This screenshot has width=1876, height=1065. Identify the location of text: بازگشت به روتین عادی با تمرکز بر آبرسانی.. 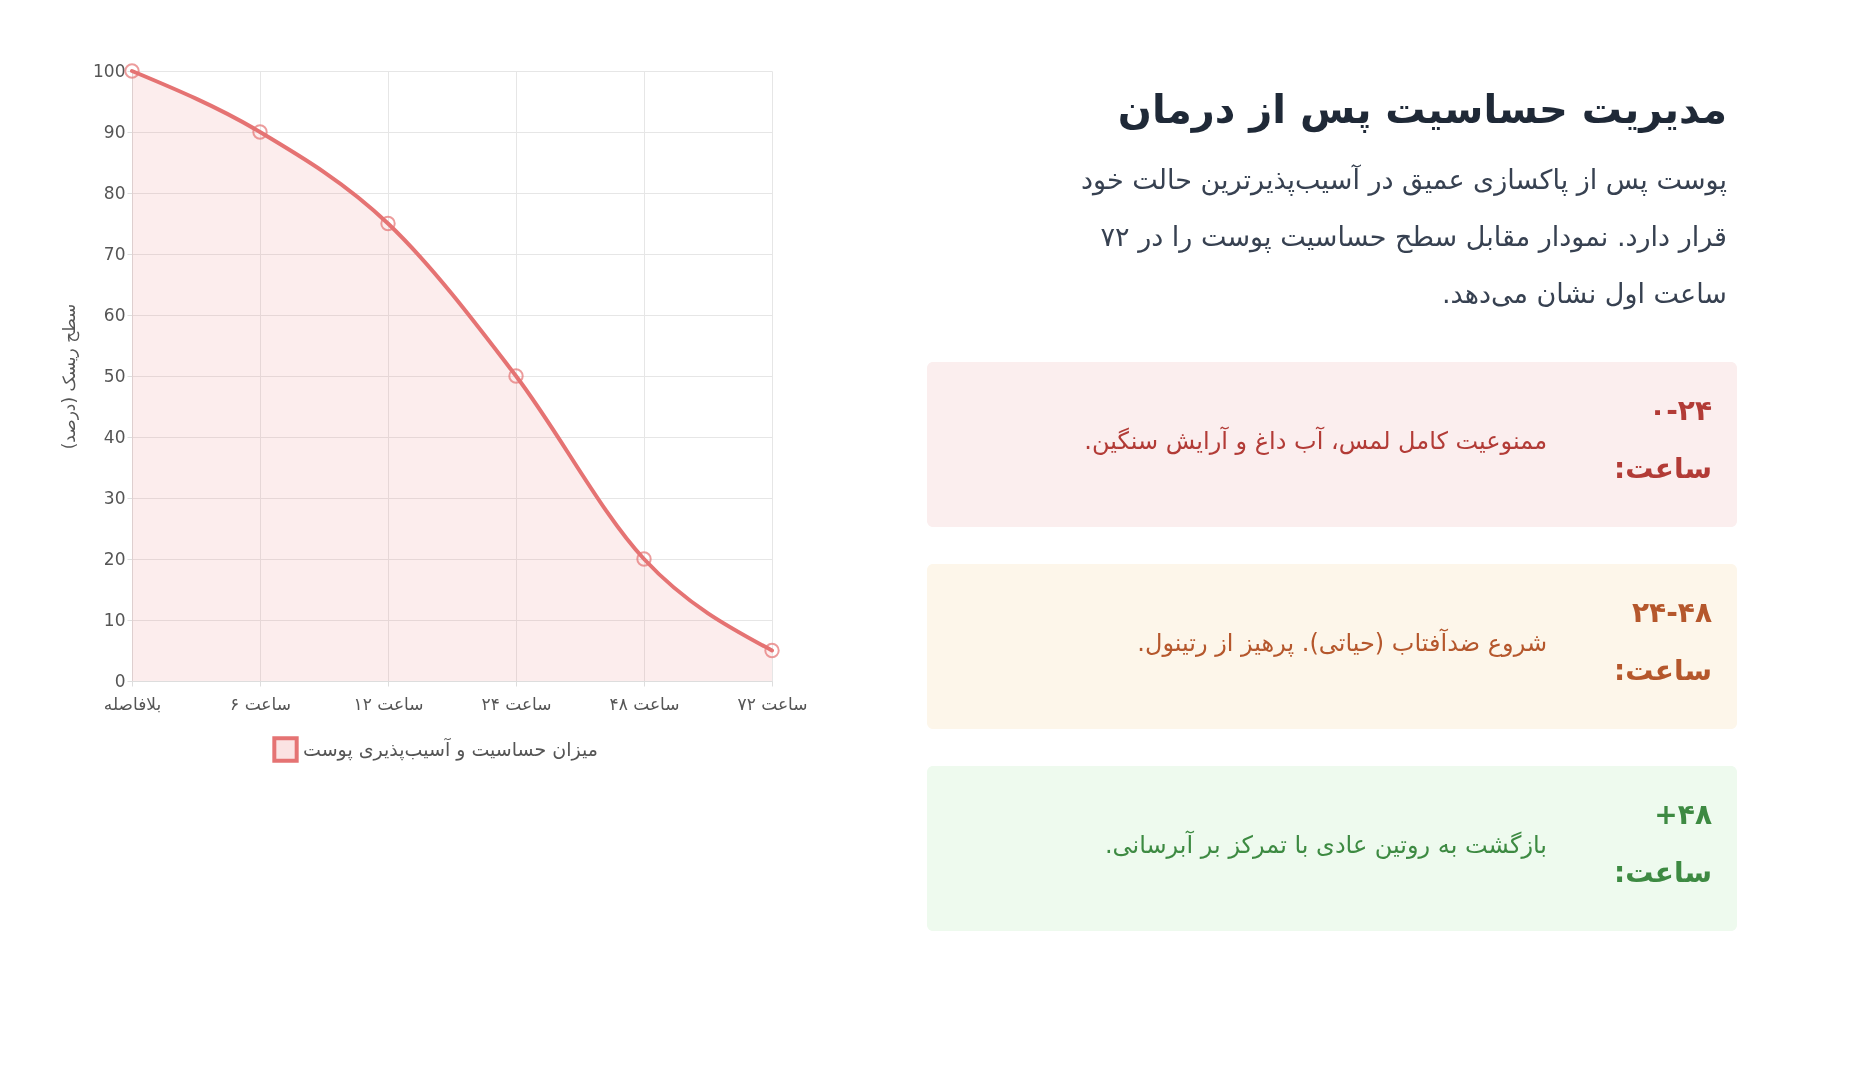
(1325, 844).